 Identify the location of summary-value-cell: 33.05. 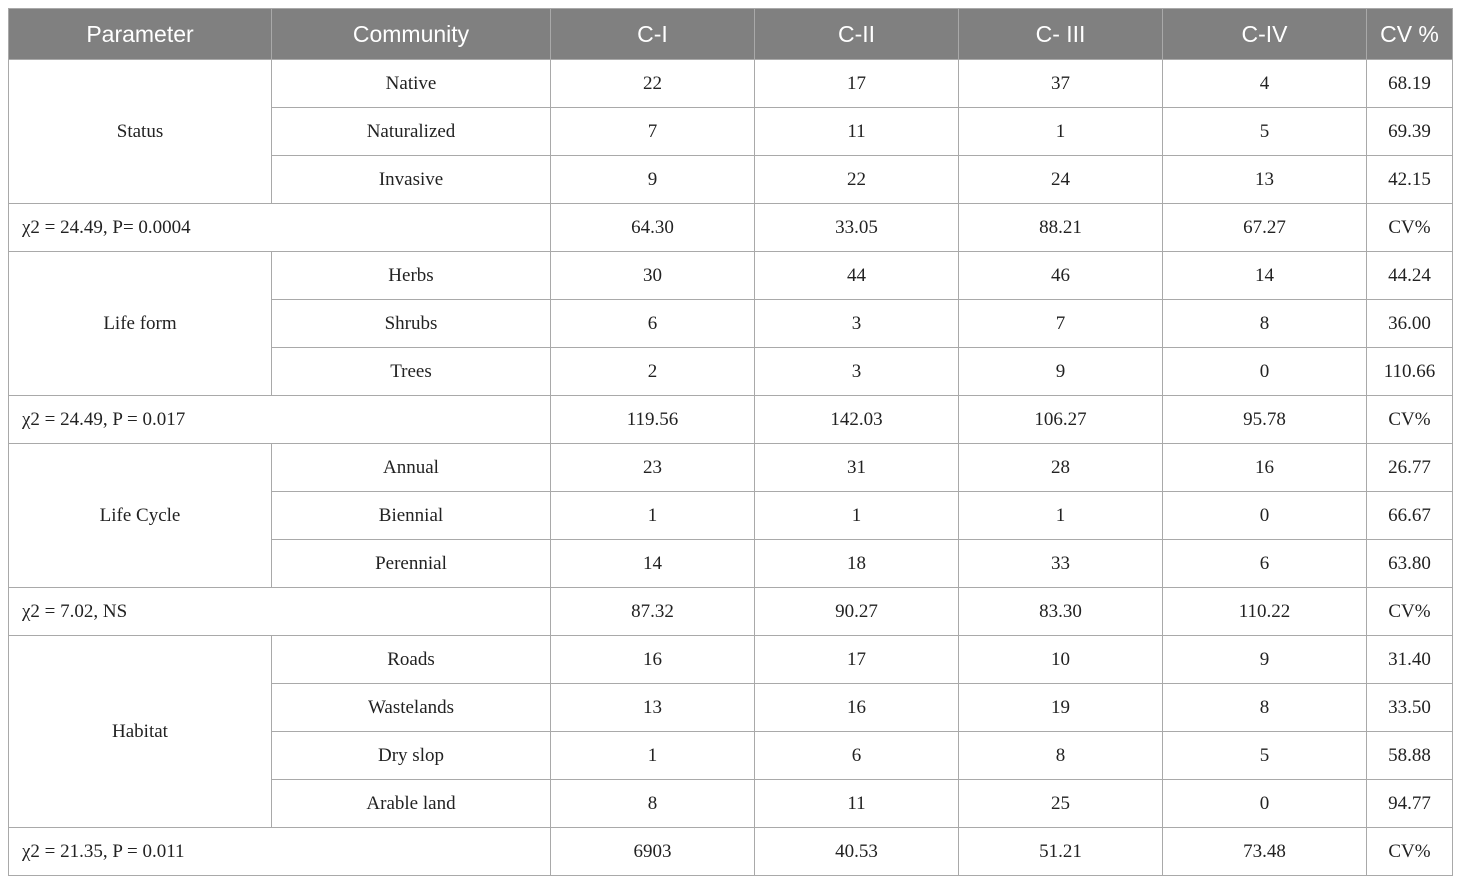
(856, 227).